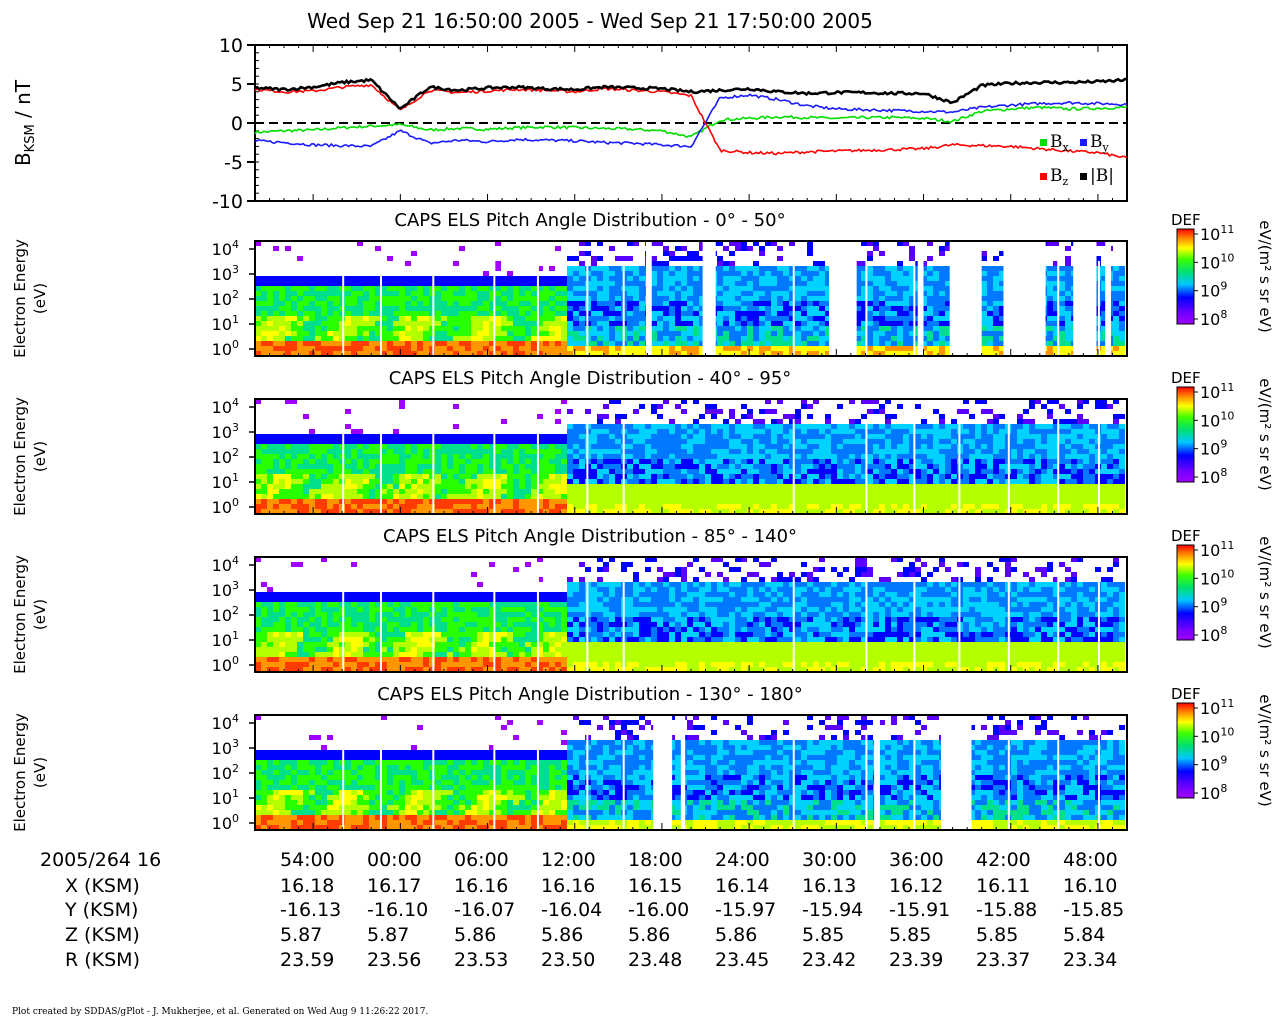  I want to click on data-gap-line, so click(959, 308).